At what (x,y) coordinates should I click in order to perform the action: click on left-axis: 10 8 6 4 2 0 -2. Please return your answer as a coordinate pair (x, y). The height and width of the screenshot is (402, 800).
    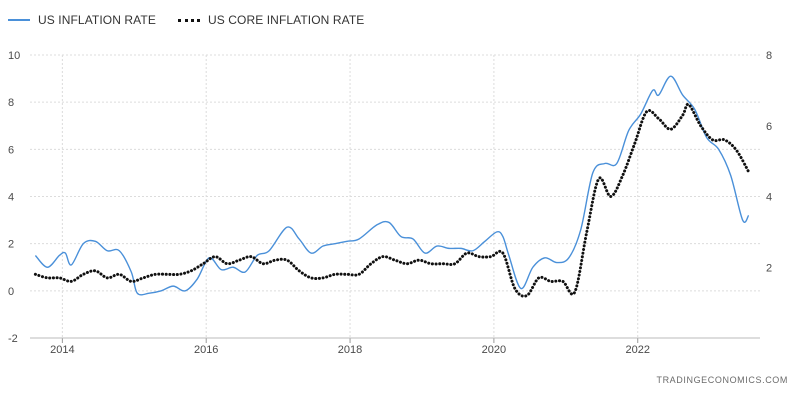
    Looking at the image, I should click on (14, 197).